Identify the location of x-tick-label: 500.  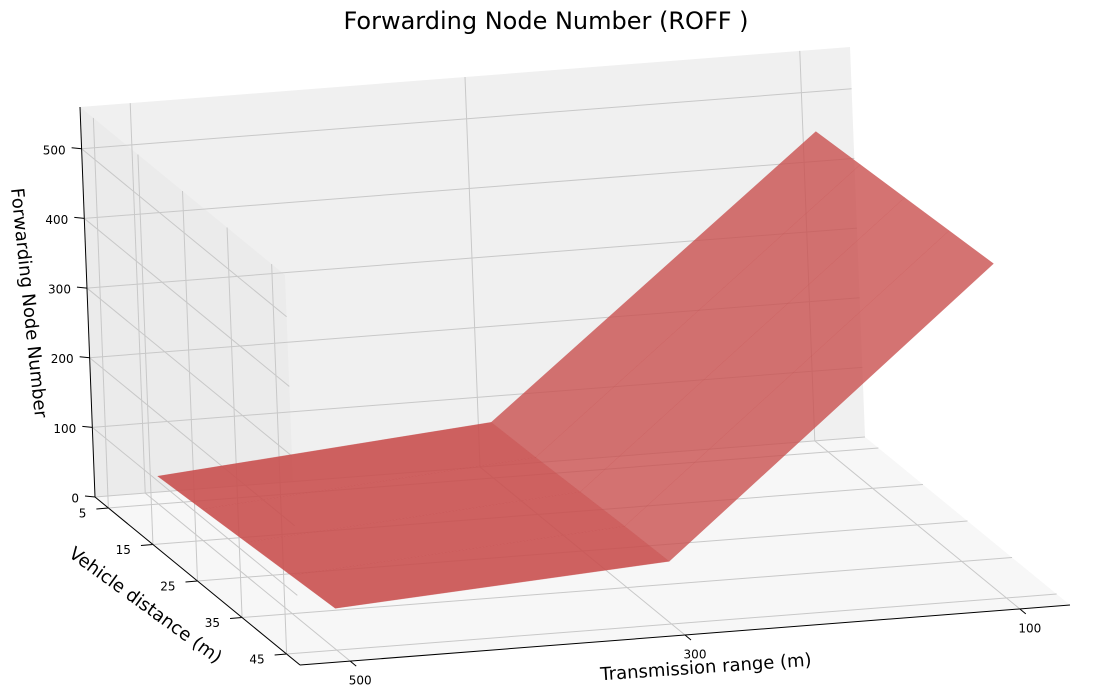
(360, 681).